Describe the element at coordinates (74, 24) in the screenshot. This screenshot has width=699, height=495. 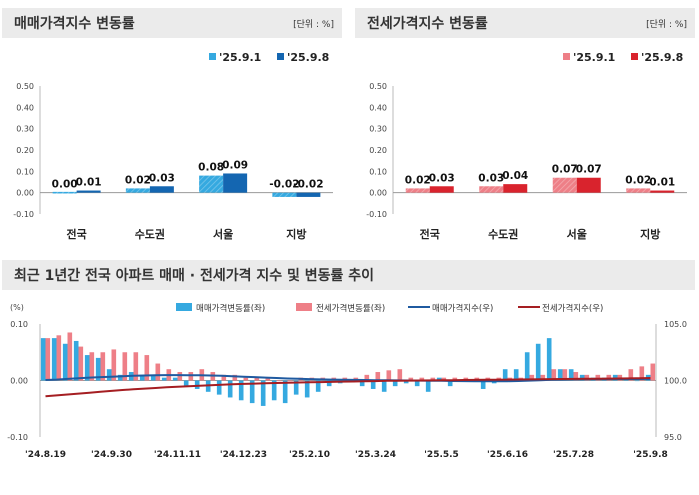
I see `sale-panel-title: 매매가격지수 변동률` at that location.